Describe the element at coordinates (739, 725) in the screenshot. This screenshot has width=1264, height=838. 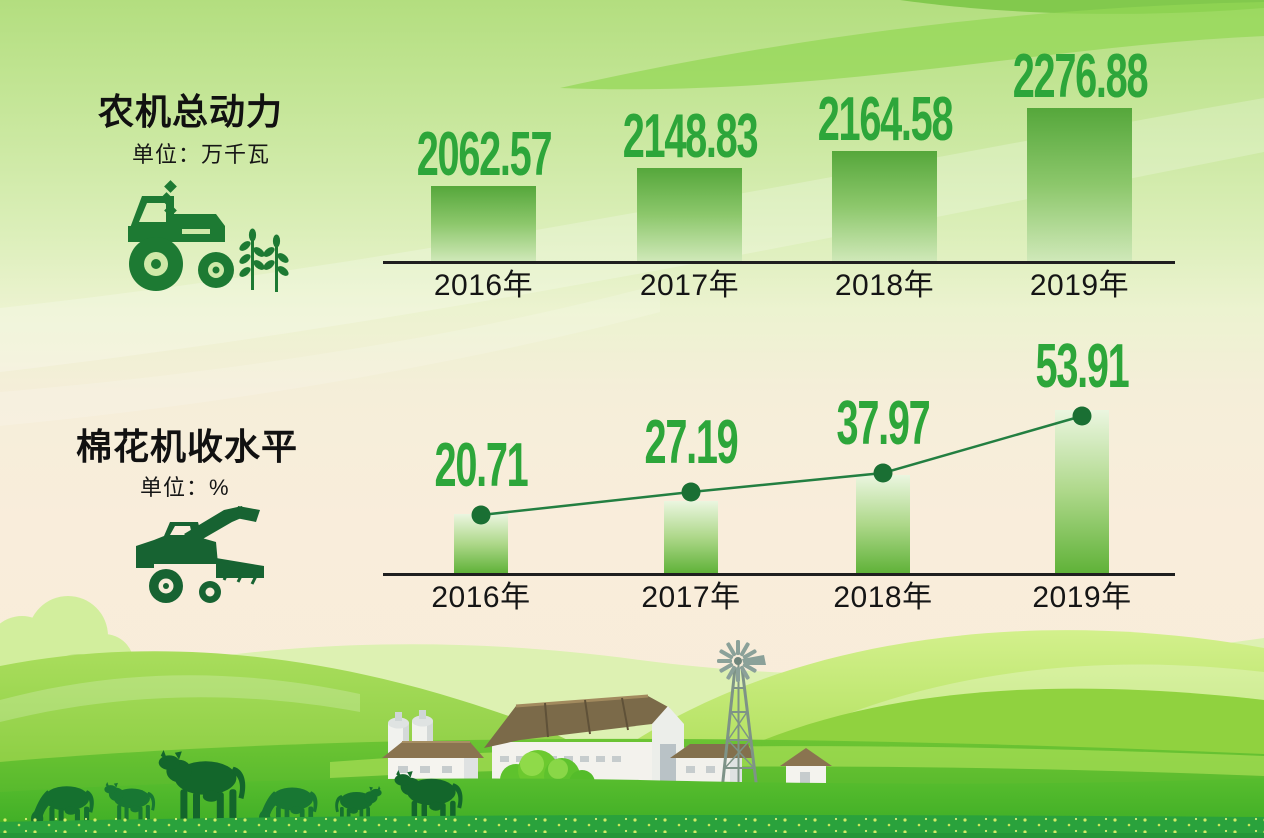
I see `windmill` at that location.